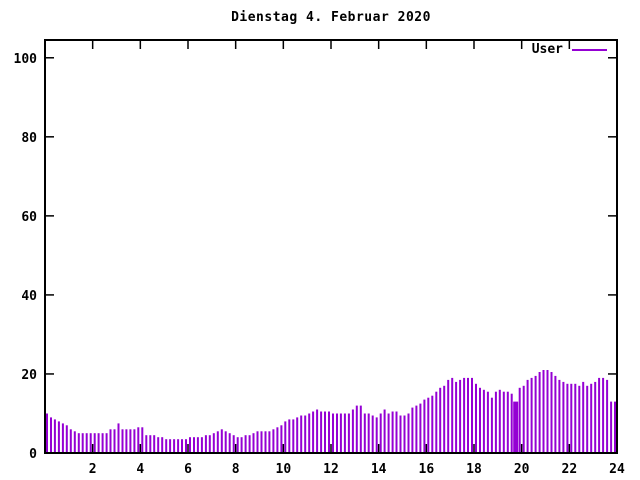 The width and height of the screenshot is (640, 480). Describe the element at coordinates (93, 469) in the screenshot. I see `x-tick-label: 2` at that location.